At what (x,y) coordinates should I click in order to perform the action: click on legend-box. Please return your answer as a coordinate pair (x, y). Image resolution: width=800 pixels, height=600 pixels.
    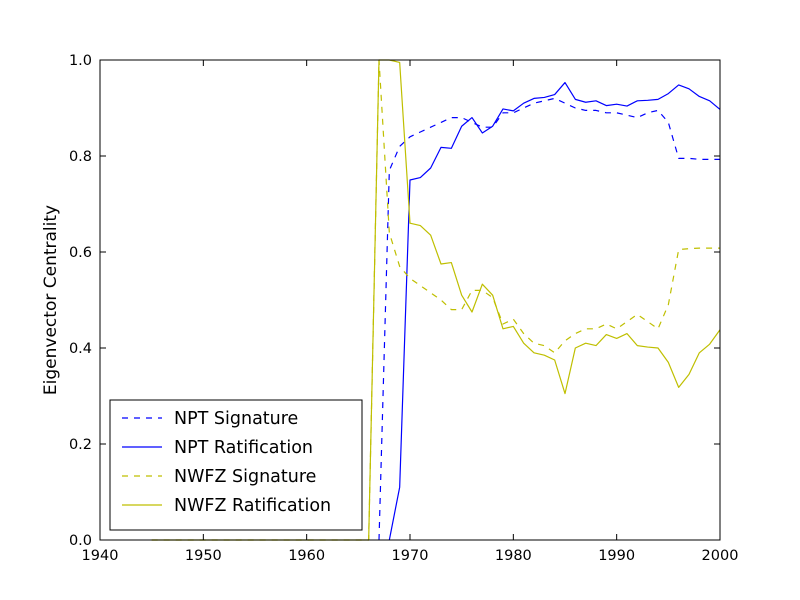
    Looking at the image, I should click on (236, 465).